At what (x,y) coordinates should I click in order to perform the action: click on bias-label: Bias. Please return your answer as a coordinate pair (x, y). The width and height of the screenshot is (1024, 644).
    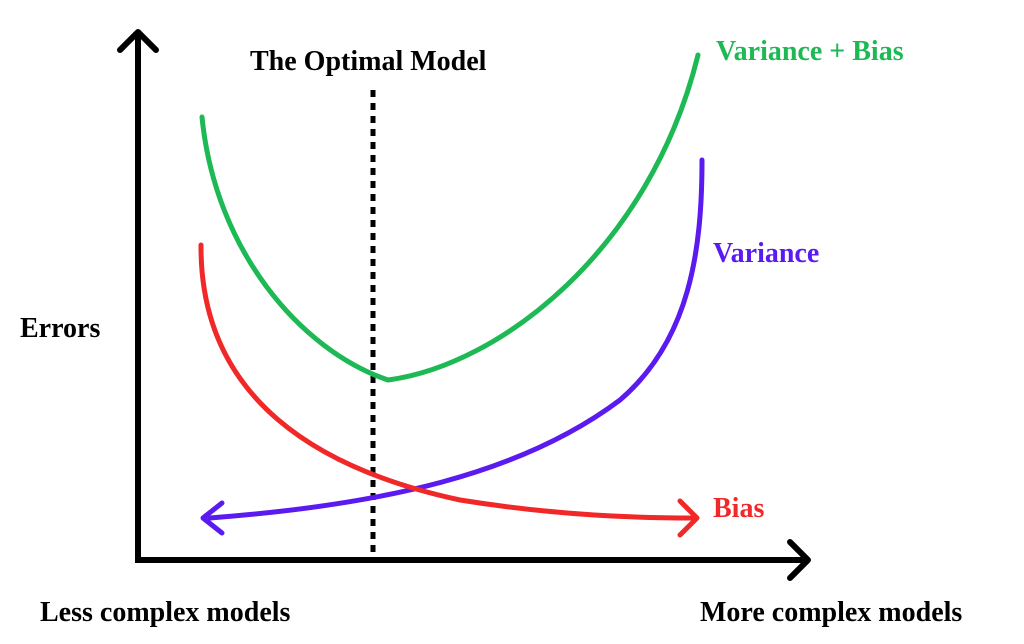
    Looking at the image, I should click on (739, 508).